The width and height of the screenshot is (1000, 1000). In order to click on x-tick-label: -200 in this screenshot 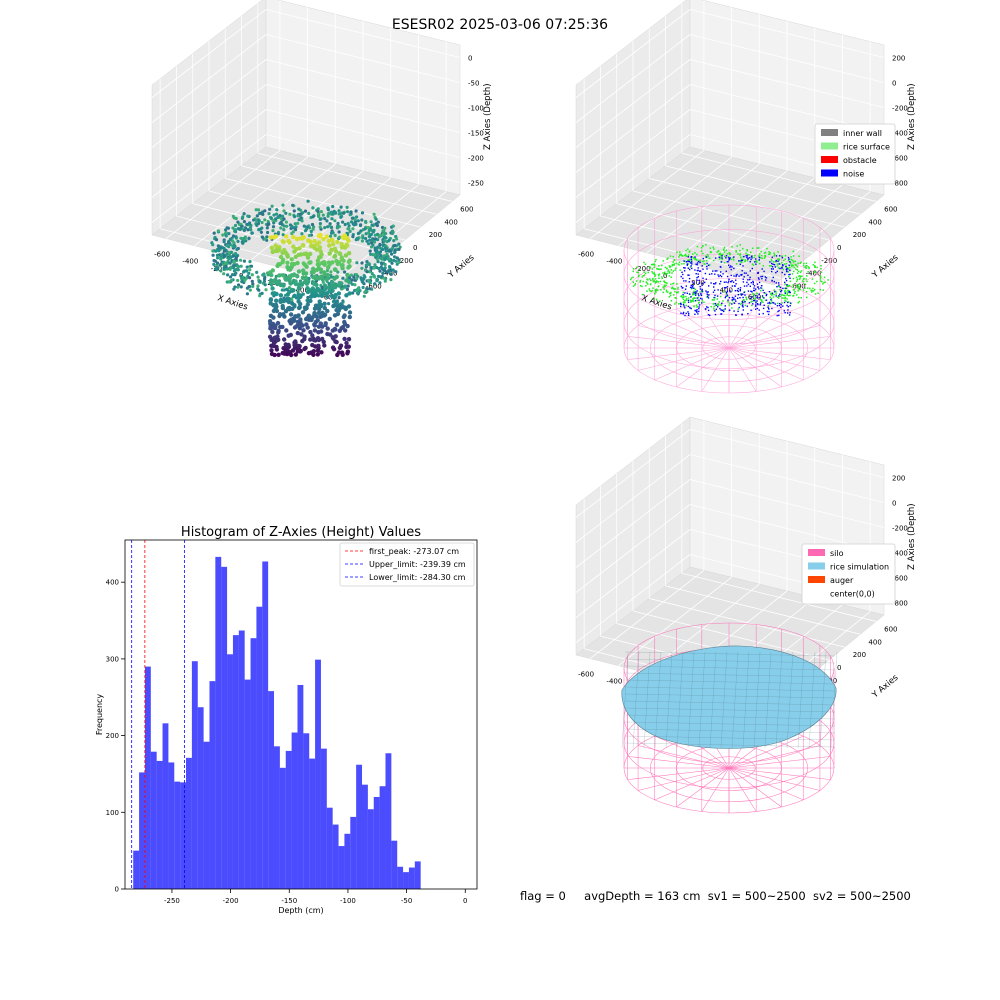, I will do `click(231, 901)`.